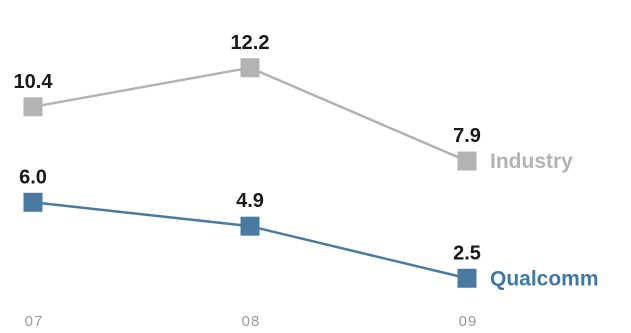 The height and width of the screenshot is (333, 631). What do you see at coordinates (544, 220) in the screenshot?
I see `series-names: Industry Qualcomm` at bounding box center [544, 220].